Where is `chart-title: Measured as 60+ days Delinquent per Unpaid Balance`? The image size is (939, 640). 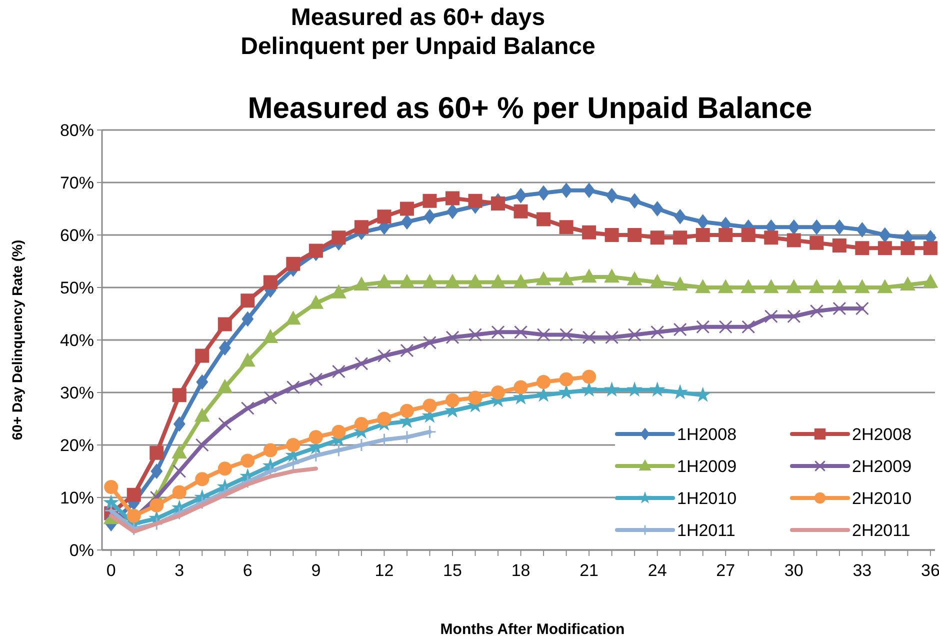
chart-title: Measured as 60+ days Delinquent per Unpaid Balance is located at coordinates (418, 32).